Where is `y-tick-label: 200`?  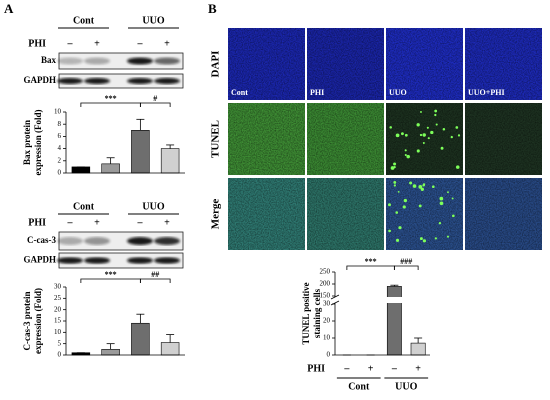 y-tick-label: 200 is located at coordinates (325, 284).